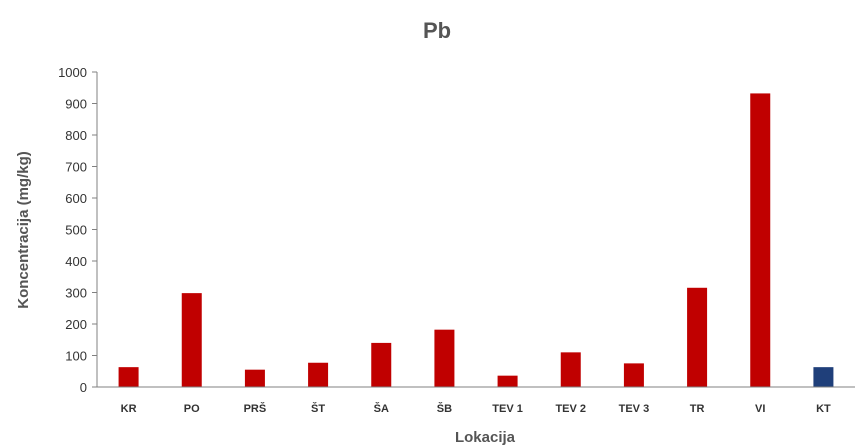 Image resolution: width=861 pixels, height=448 pixels. I want to click on bar-šb, so click(444, 358).